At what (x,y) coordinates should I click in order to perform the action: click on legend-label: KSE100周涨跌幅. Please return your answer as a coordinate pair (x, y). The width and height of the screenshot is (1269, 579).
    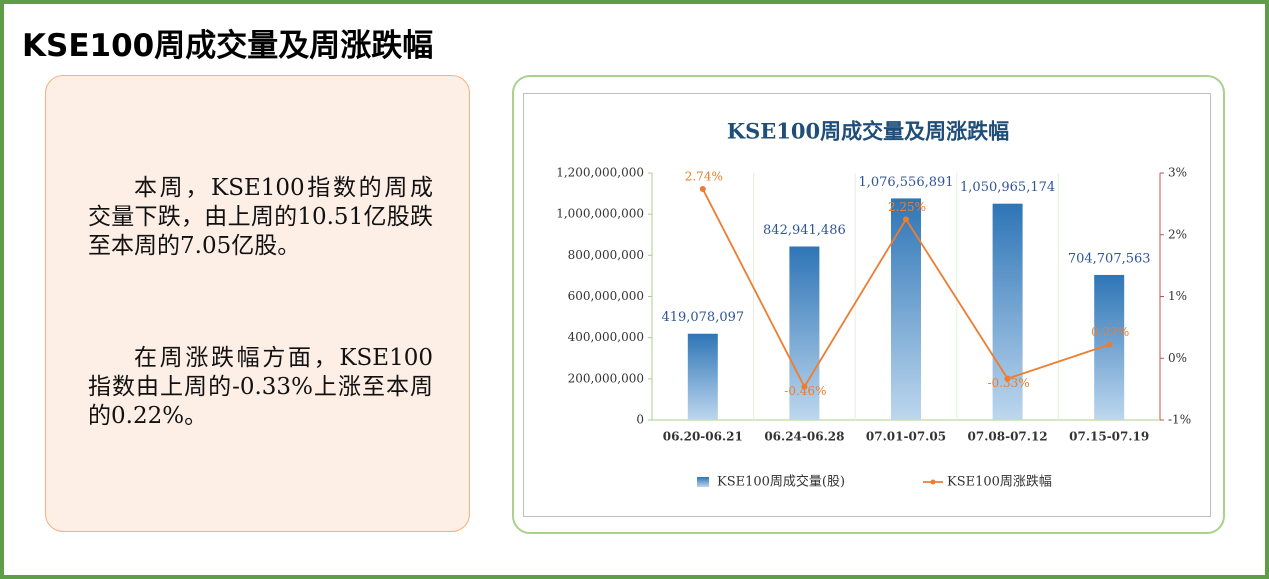
    Looking at the image, I should click on (999, 482).